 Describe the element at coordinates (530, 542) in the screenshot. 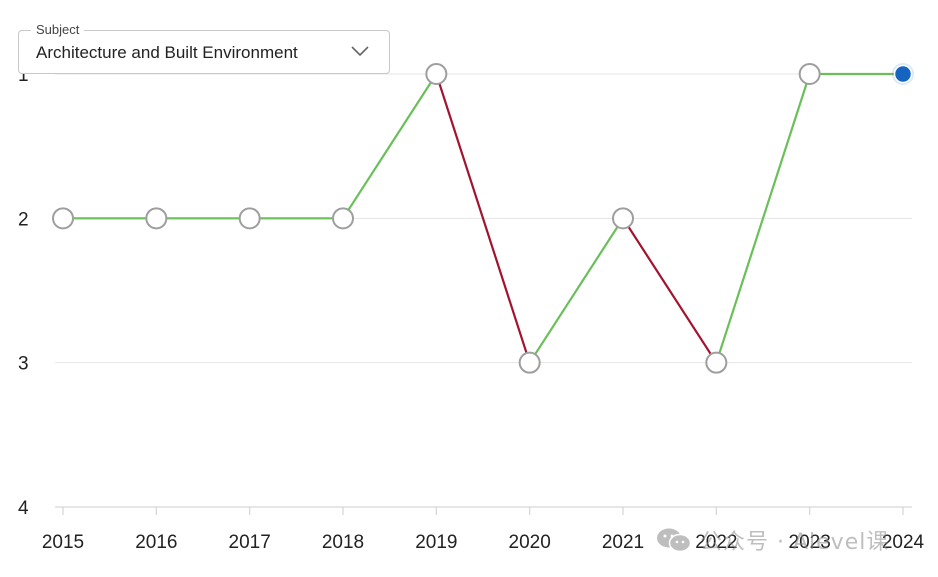

I see `x-tick-label-2020: 2020` at that location.